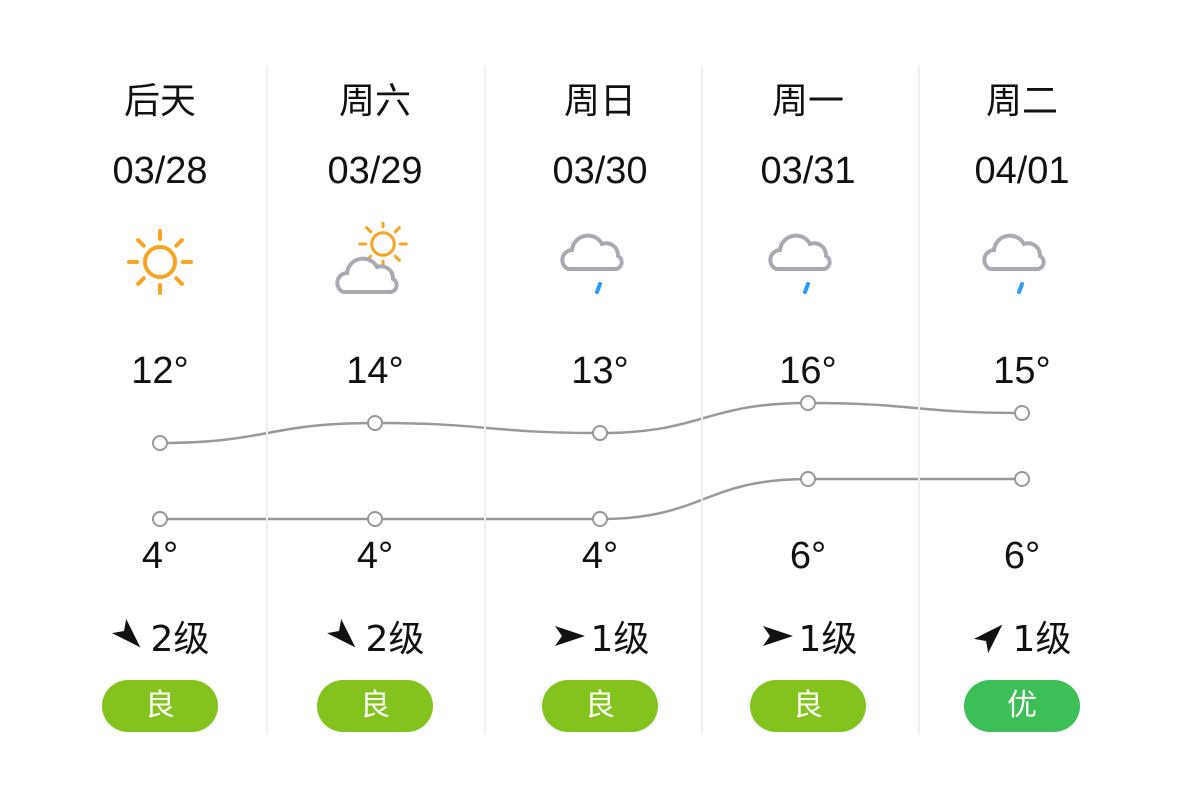 The height and width of the screenshot is (800, 1200). What do you see at coordinates (374, 101) in the screenshot?
I see `day-label: 周六` at bounding box center [374, 101].